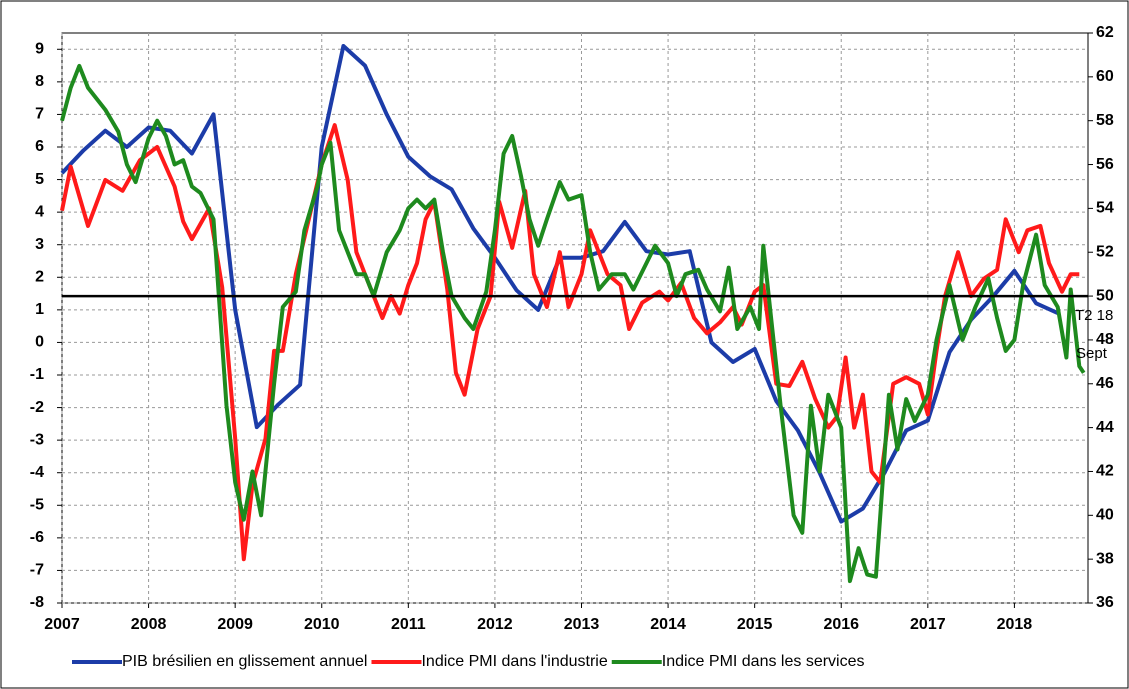 This screenshot has height=689, width=1129. Describe the element at coordinates (755, 624) in the screenshot. I see `x-tick-label: 2015` at that location.